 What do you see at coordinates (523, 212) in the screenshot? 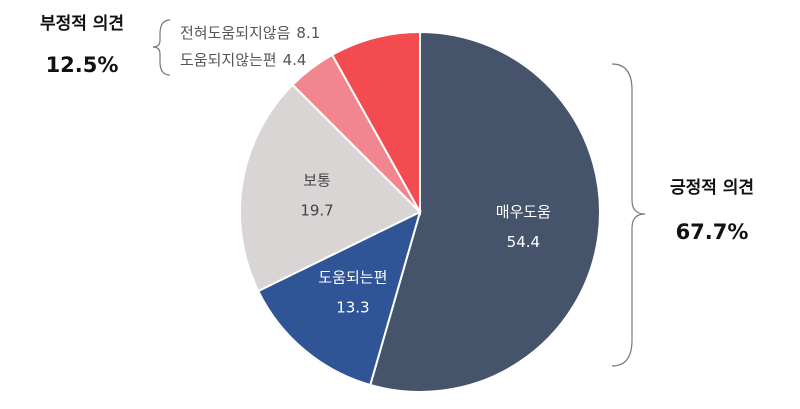
I see `slice-label: 매우도움` at bounding box center [523, 212].